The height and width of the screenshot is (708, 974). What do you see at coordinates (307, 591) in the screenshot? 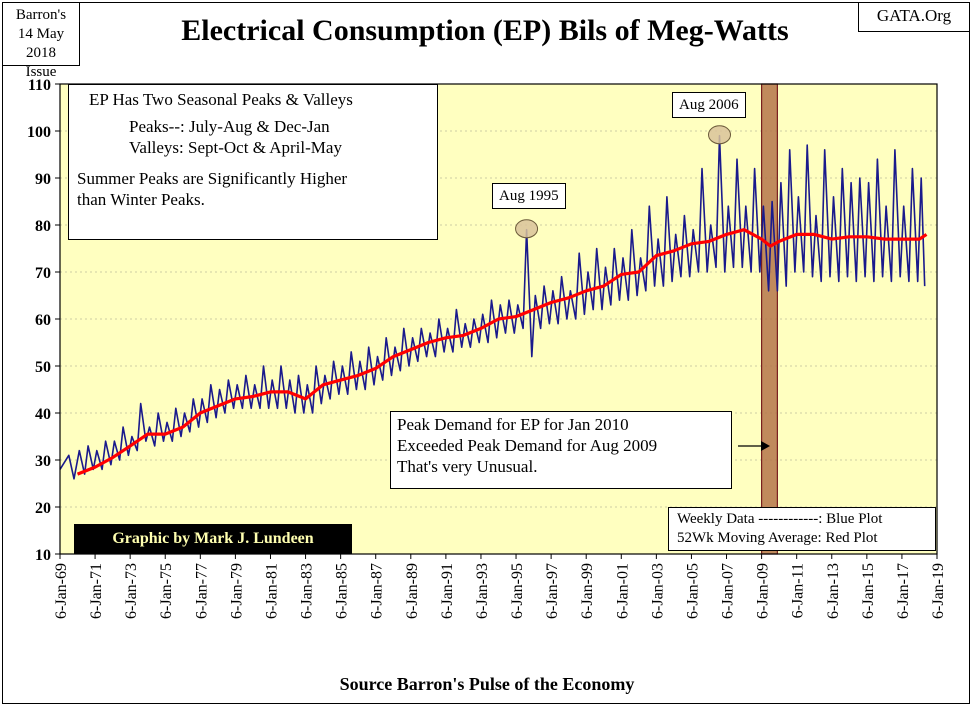
I see `x-tick-label: 6-Jan-83` at bounding box center [307, 591].